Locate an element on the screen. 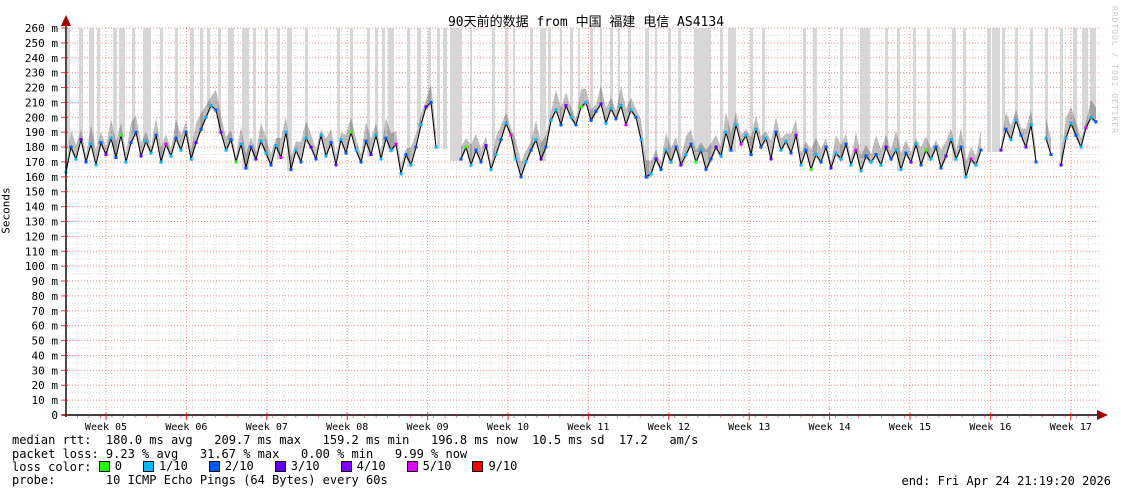  svg-text: 260 m is located at coordinates (41, 28).